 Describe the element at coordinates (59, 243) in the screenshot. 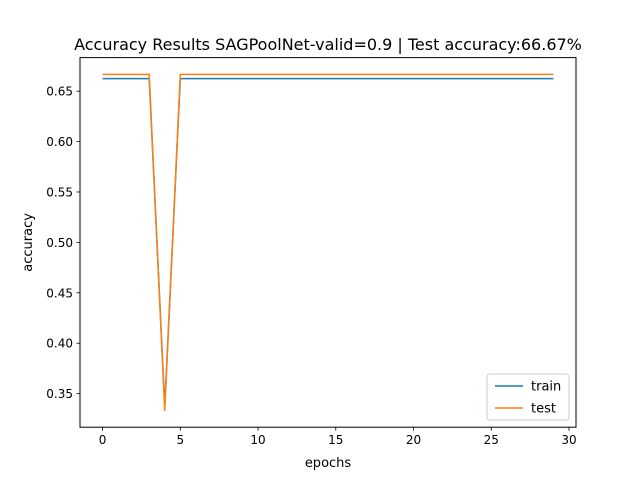

I see `y-tick-label: 0.50` at that location.